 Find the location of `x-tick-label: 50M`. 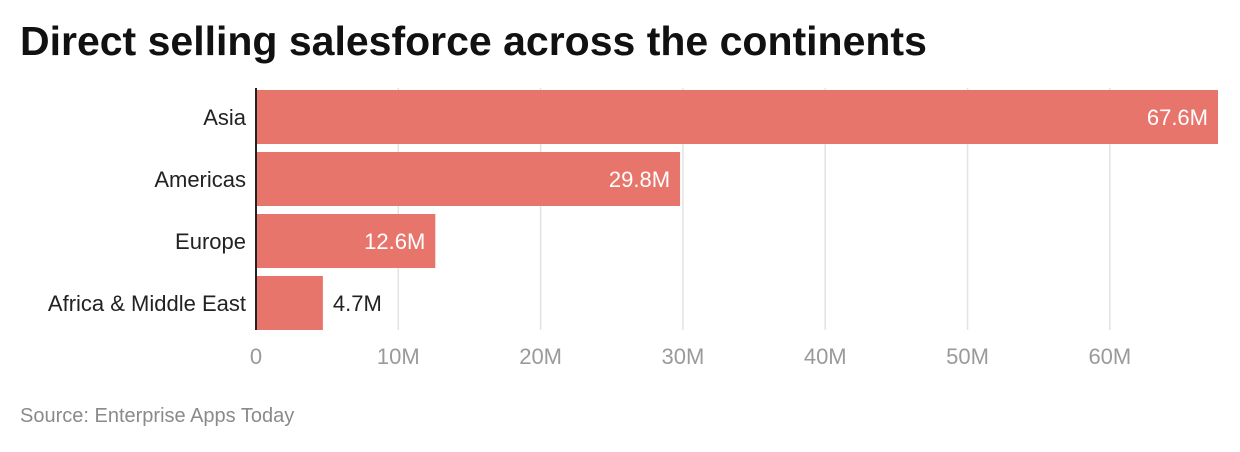

x-tick-label: 50M is located at coordinates (967, 356).